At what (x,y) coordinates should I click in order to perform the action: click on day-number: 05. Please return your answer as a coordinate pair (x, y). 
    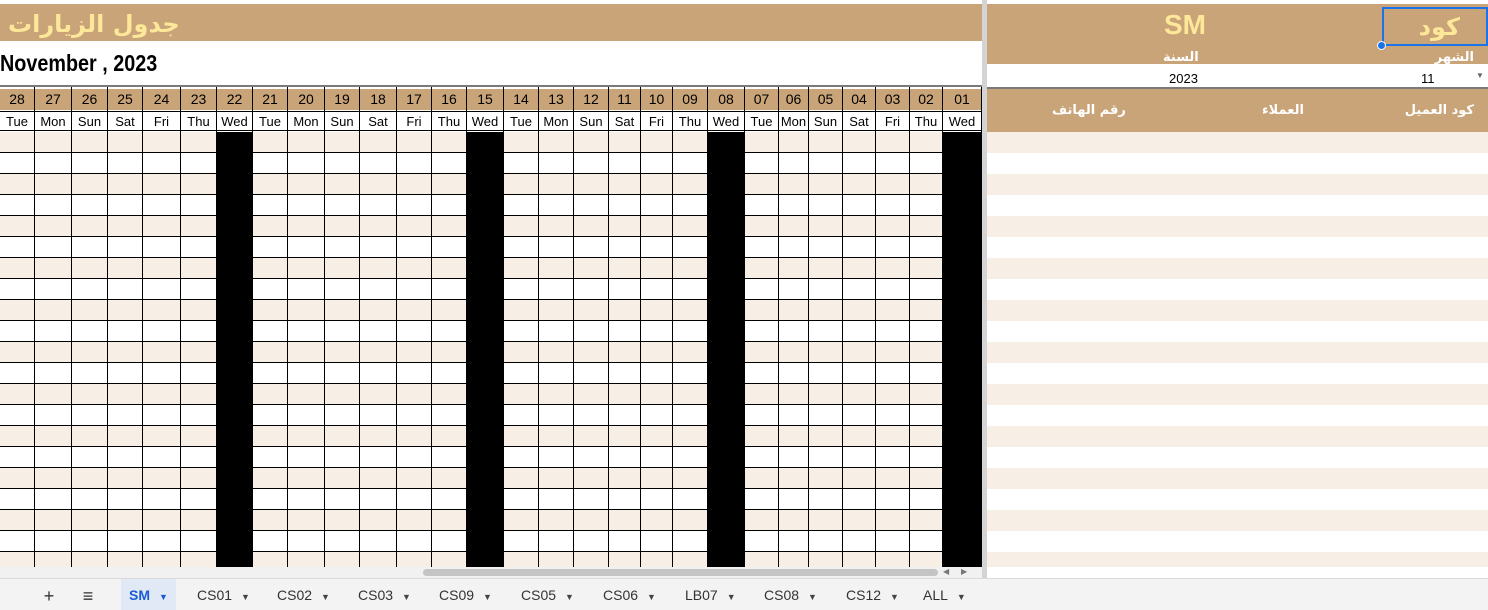
    Looking at the image, I should click on (825, 99).